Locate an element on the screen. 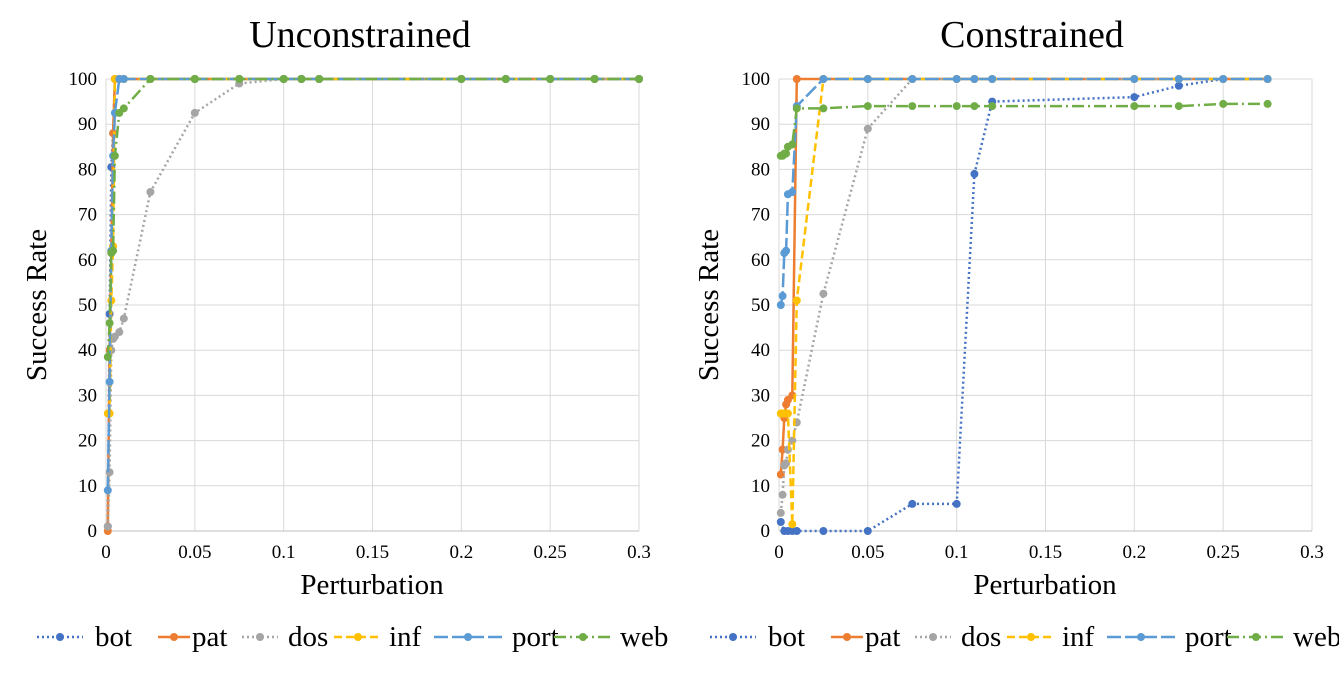  chart-title: Constrained is located at coordinates (1032, 35).